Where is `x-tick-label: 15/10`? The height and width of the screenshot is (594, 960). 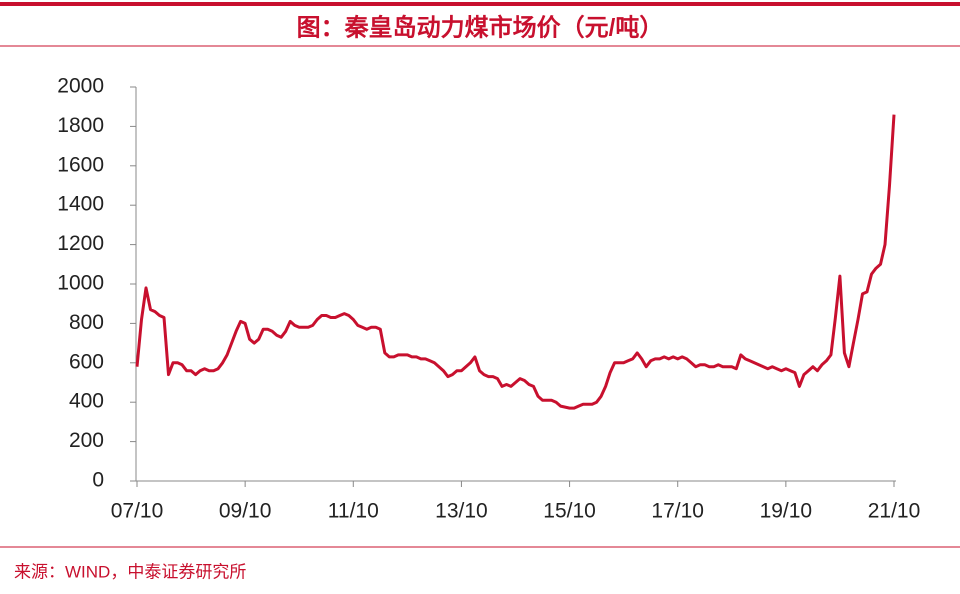 x-tick-label: 15/10 is located at coordinates (569, 511).